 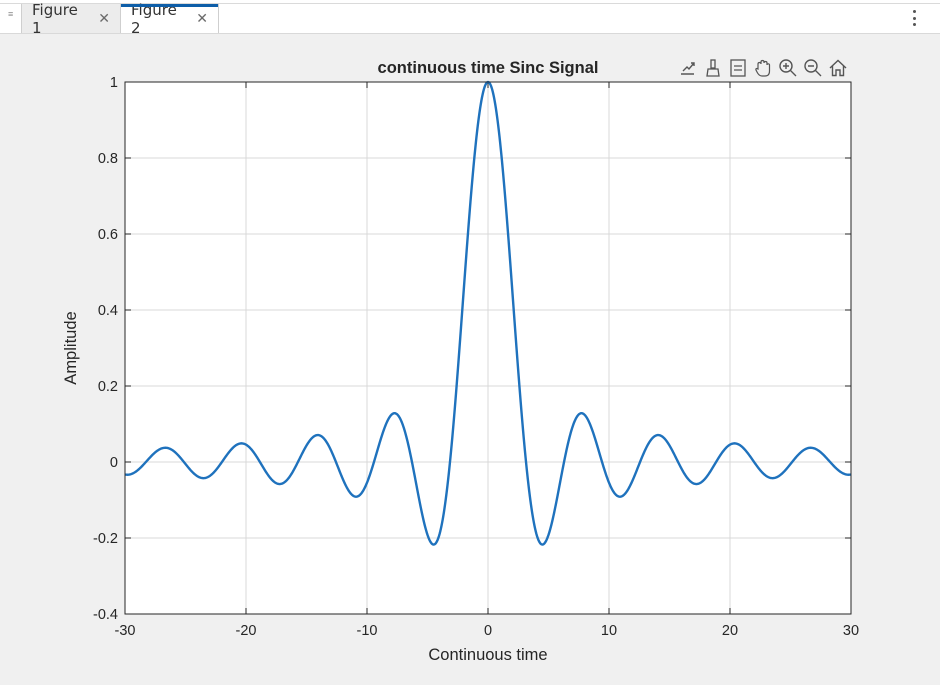 What do you see at coordinates (787, 67) in the screenshot?
I see `zoom-in-icon` at bounding box center [787, 67].